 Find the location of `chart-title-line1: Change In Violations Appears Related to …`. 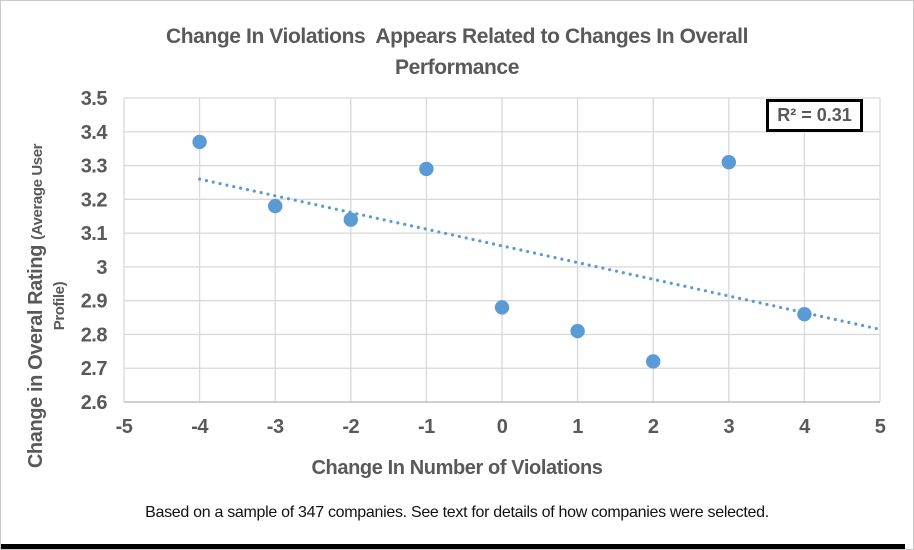

chart-title-line1: Change In Violations Appears Related to … is located at coordinates (457, 36).